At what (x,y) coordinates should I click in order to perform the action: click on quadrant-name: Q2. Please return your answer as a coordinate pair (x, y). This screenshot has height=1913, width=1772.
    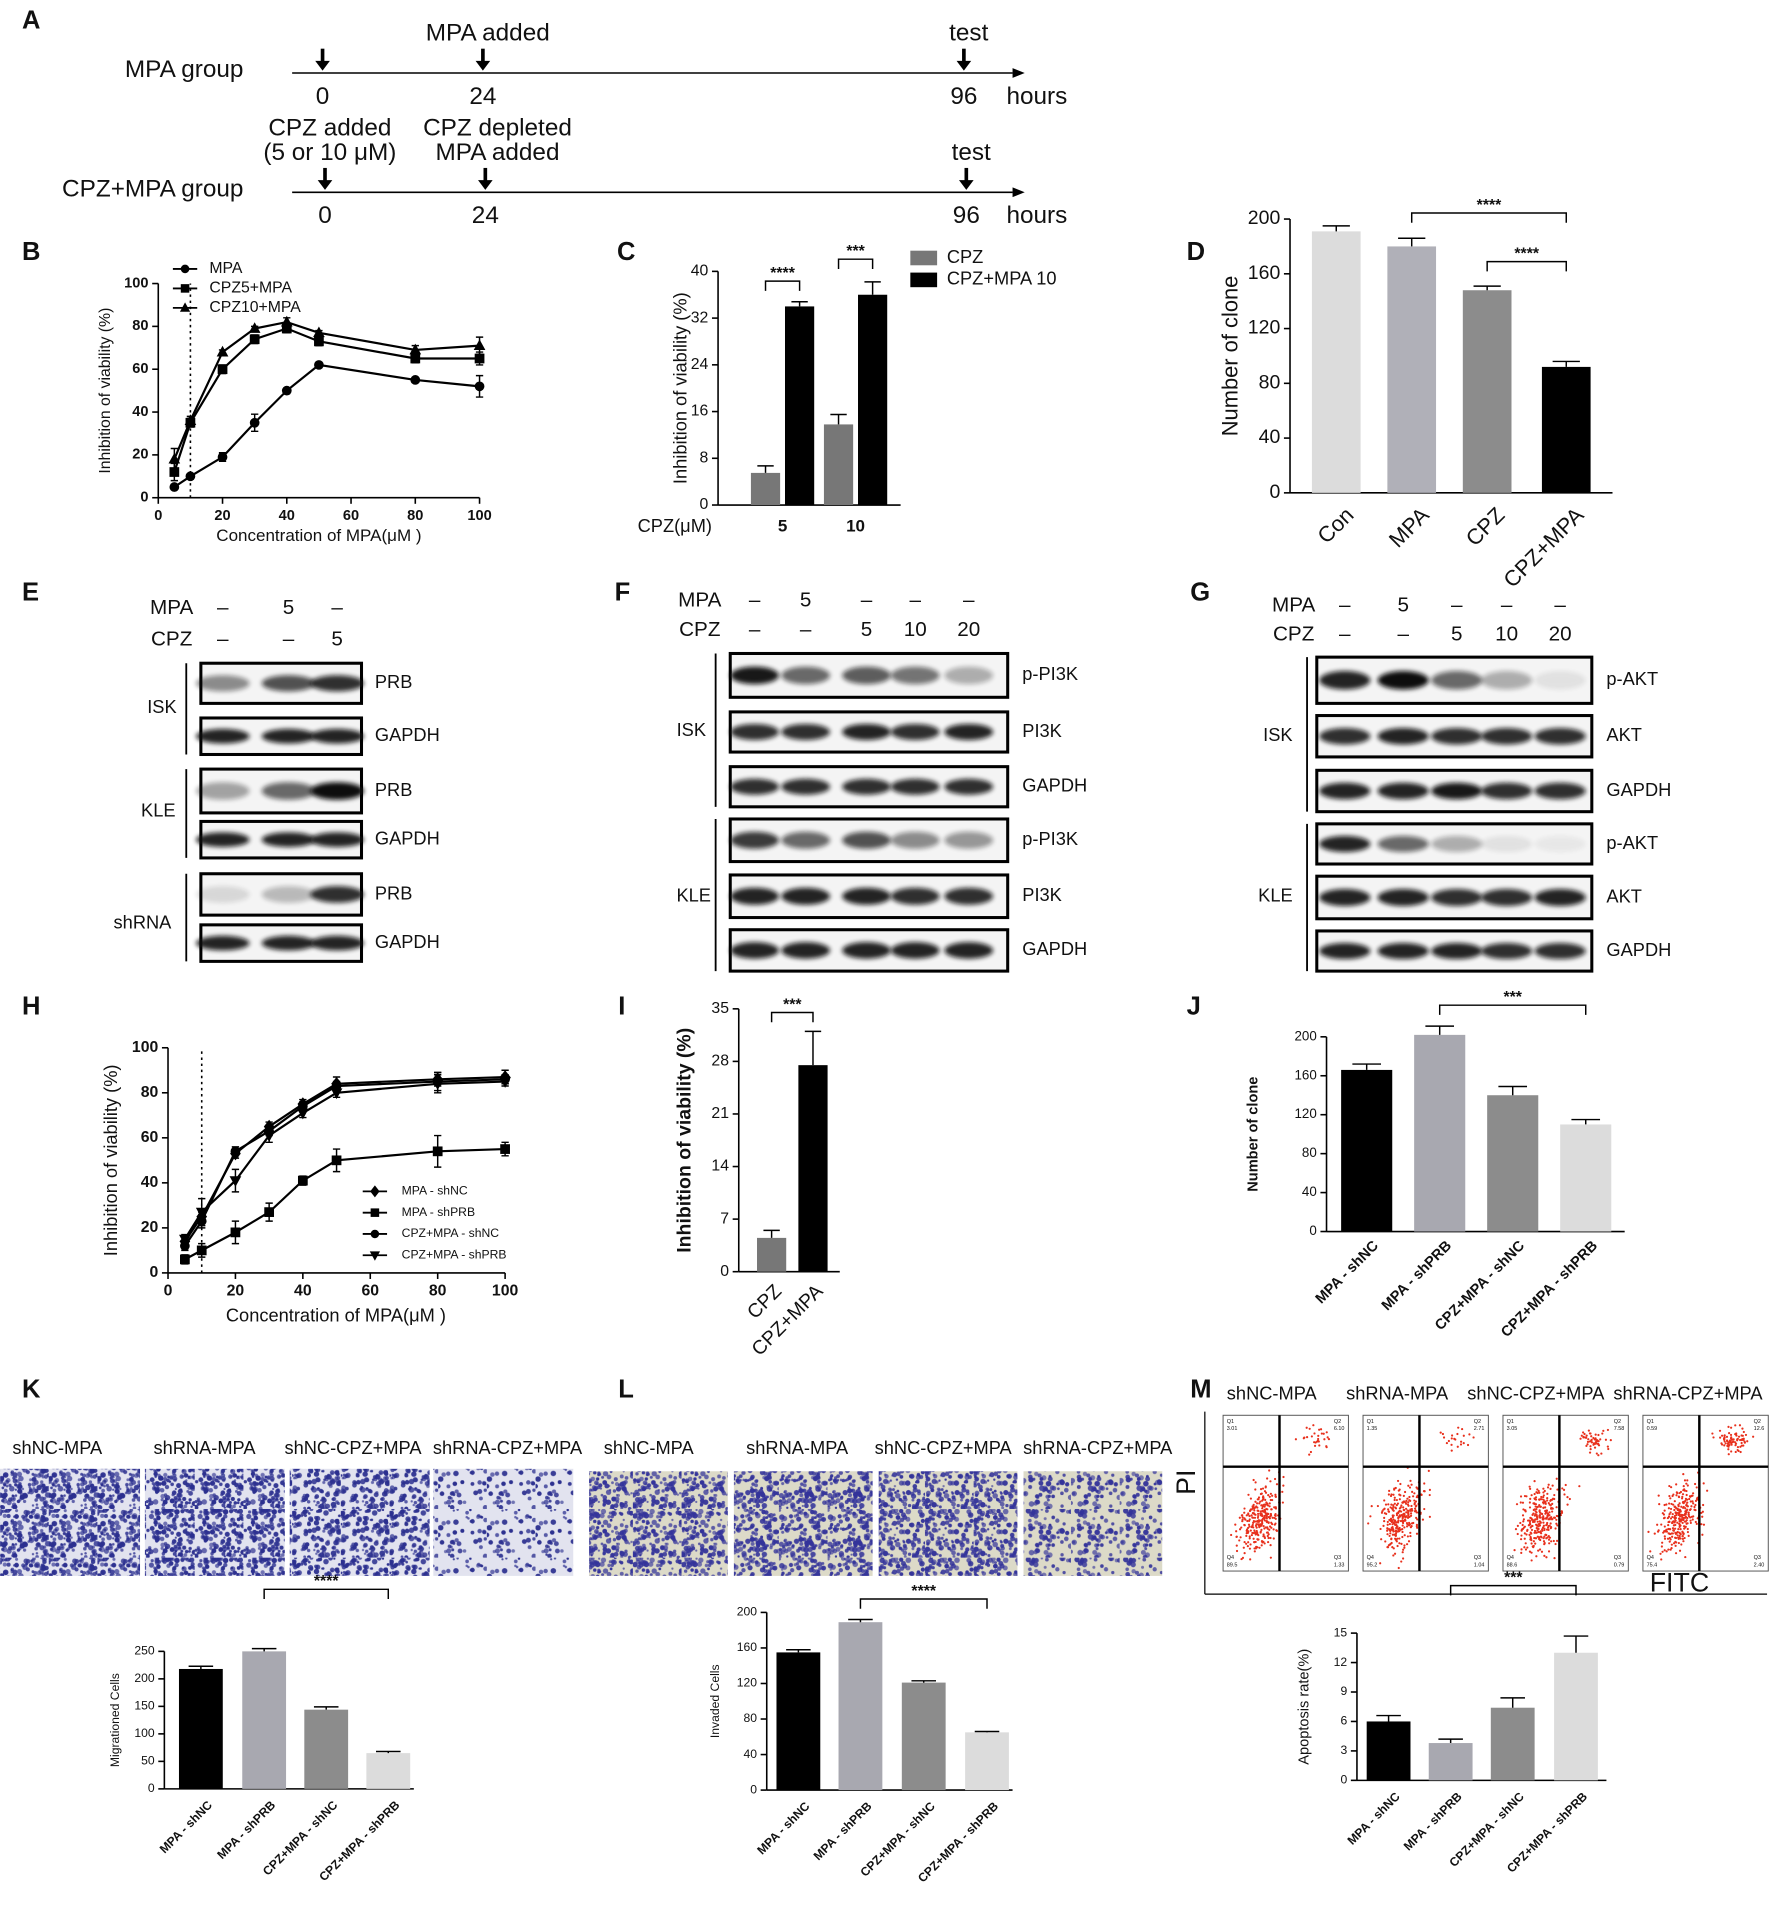
    Looking at the image, I should click on (1617, 1422).